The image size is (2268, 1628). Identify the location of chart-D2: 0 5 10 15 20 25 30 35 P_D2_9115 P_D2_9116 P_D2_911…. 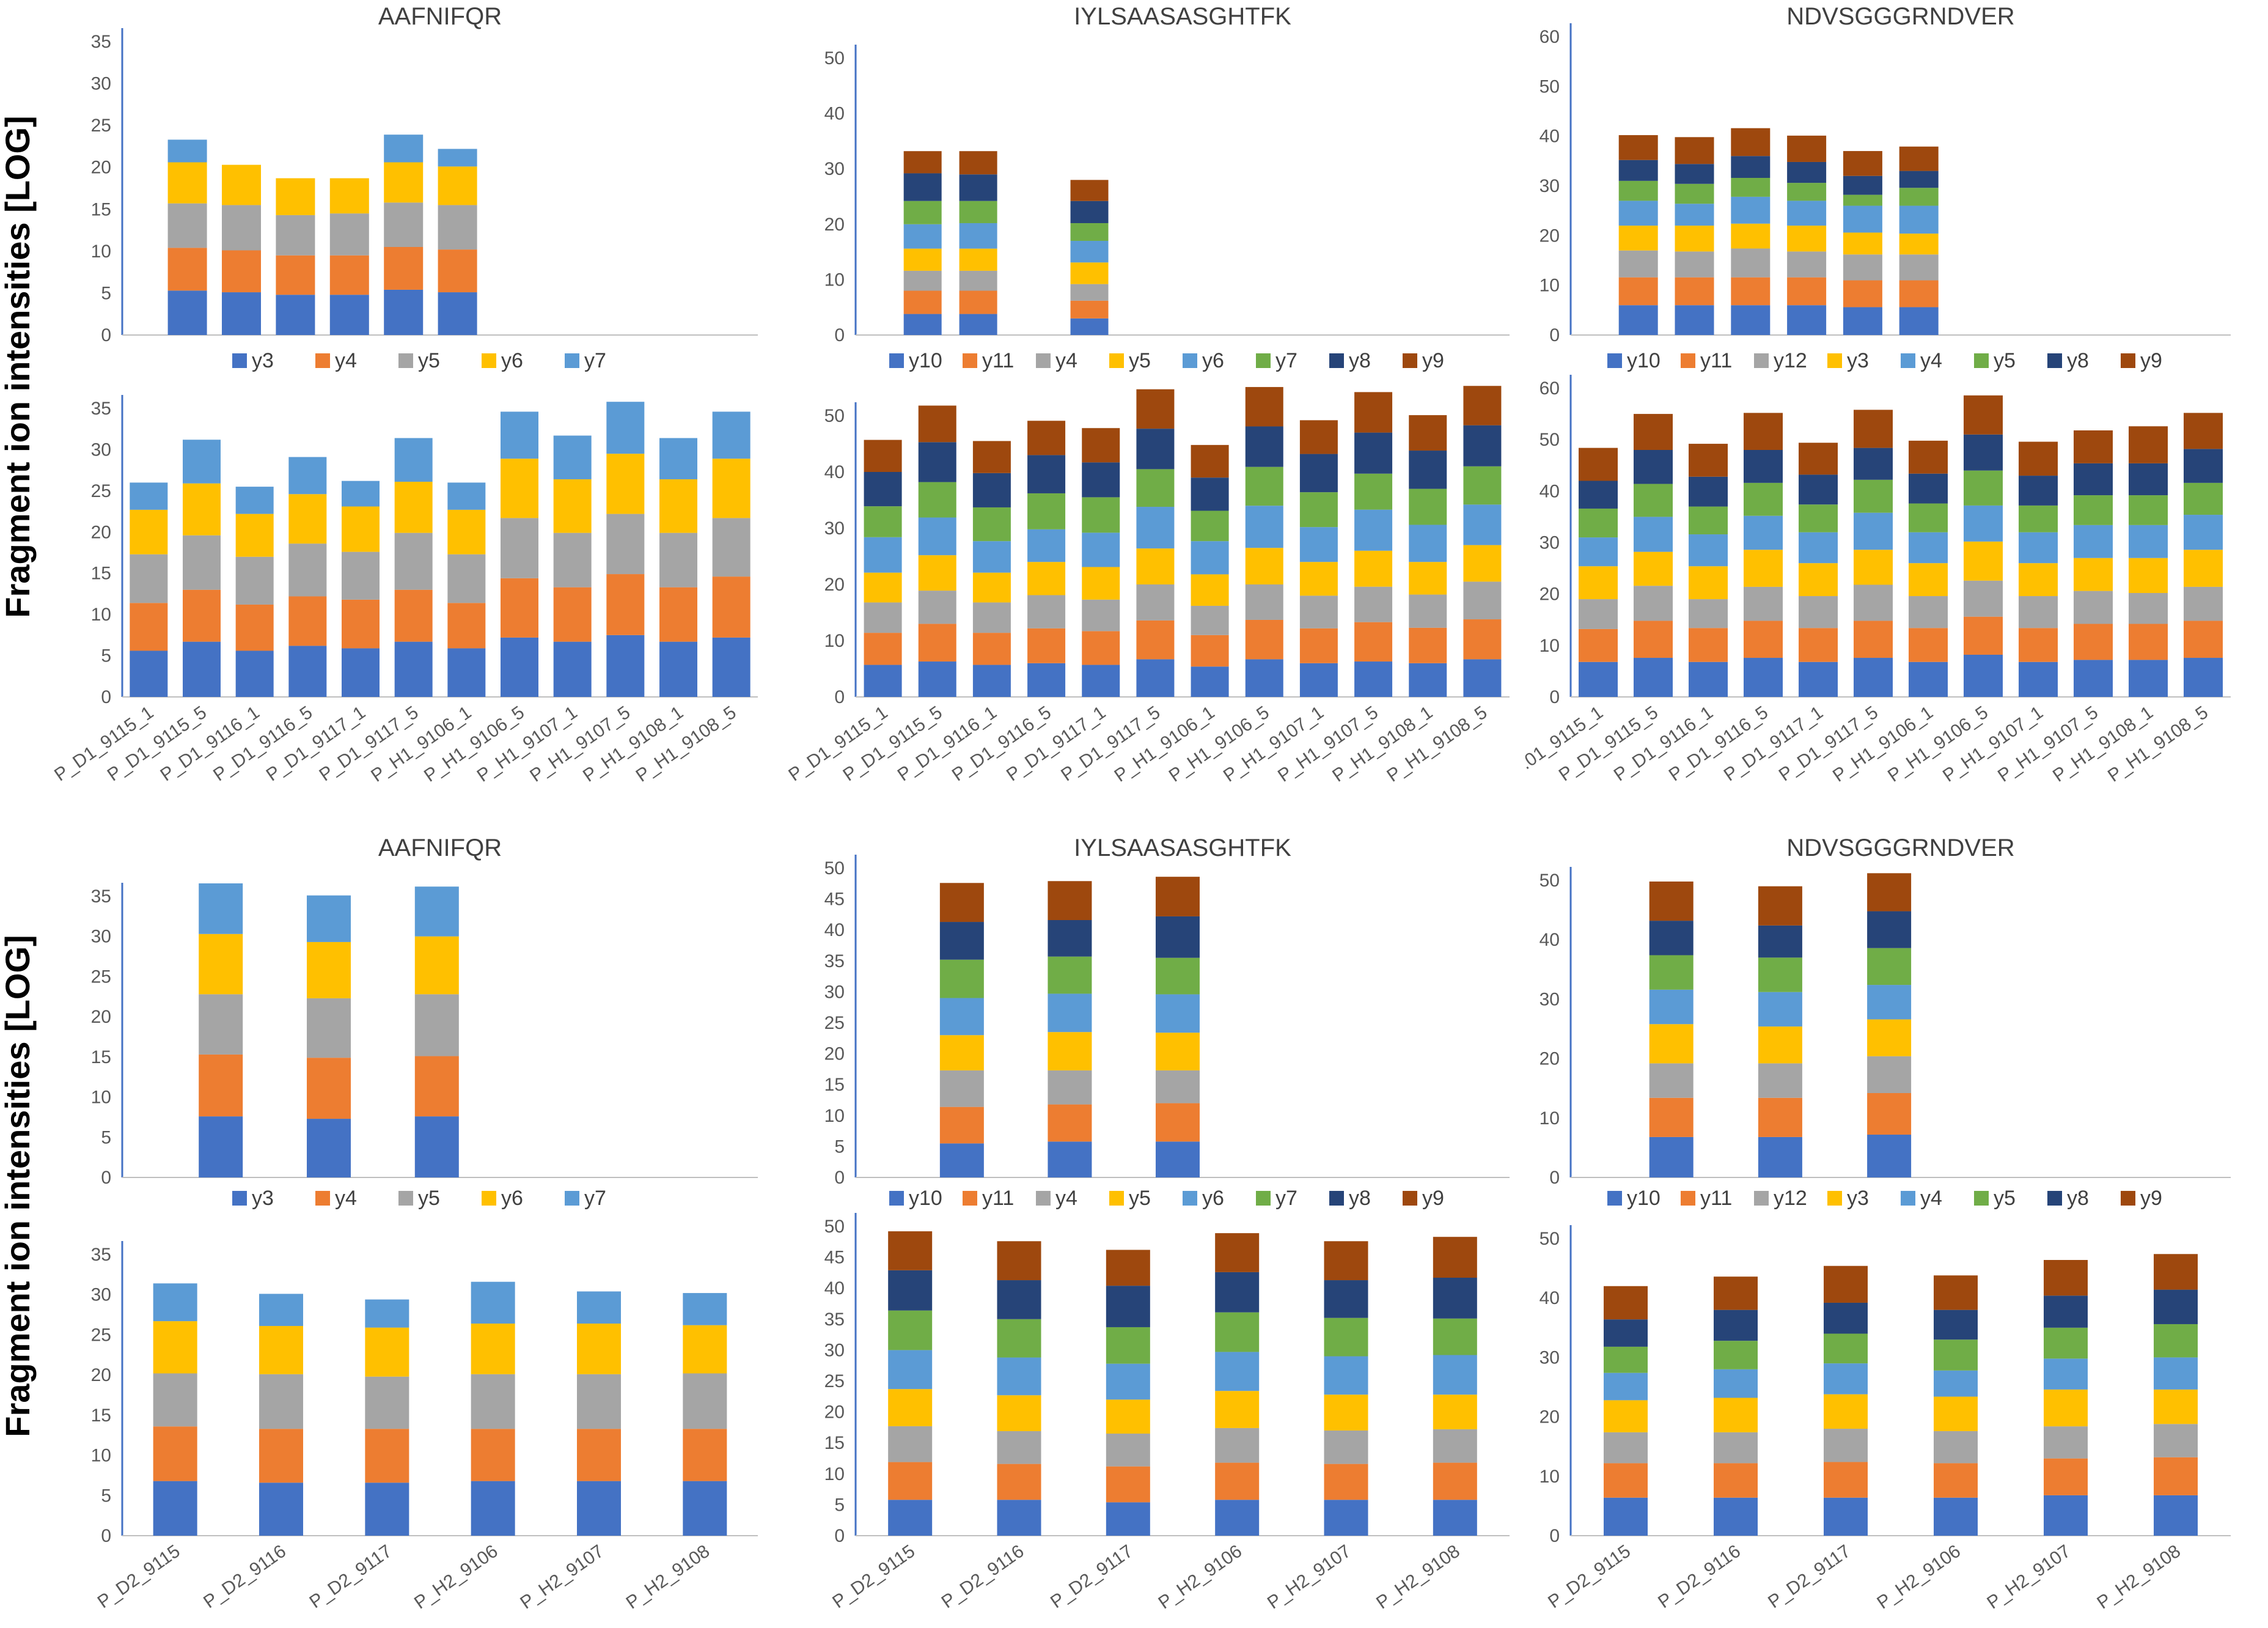
(424, 1400).